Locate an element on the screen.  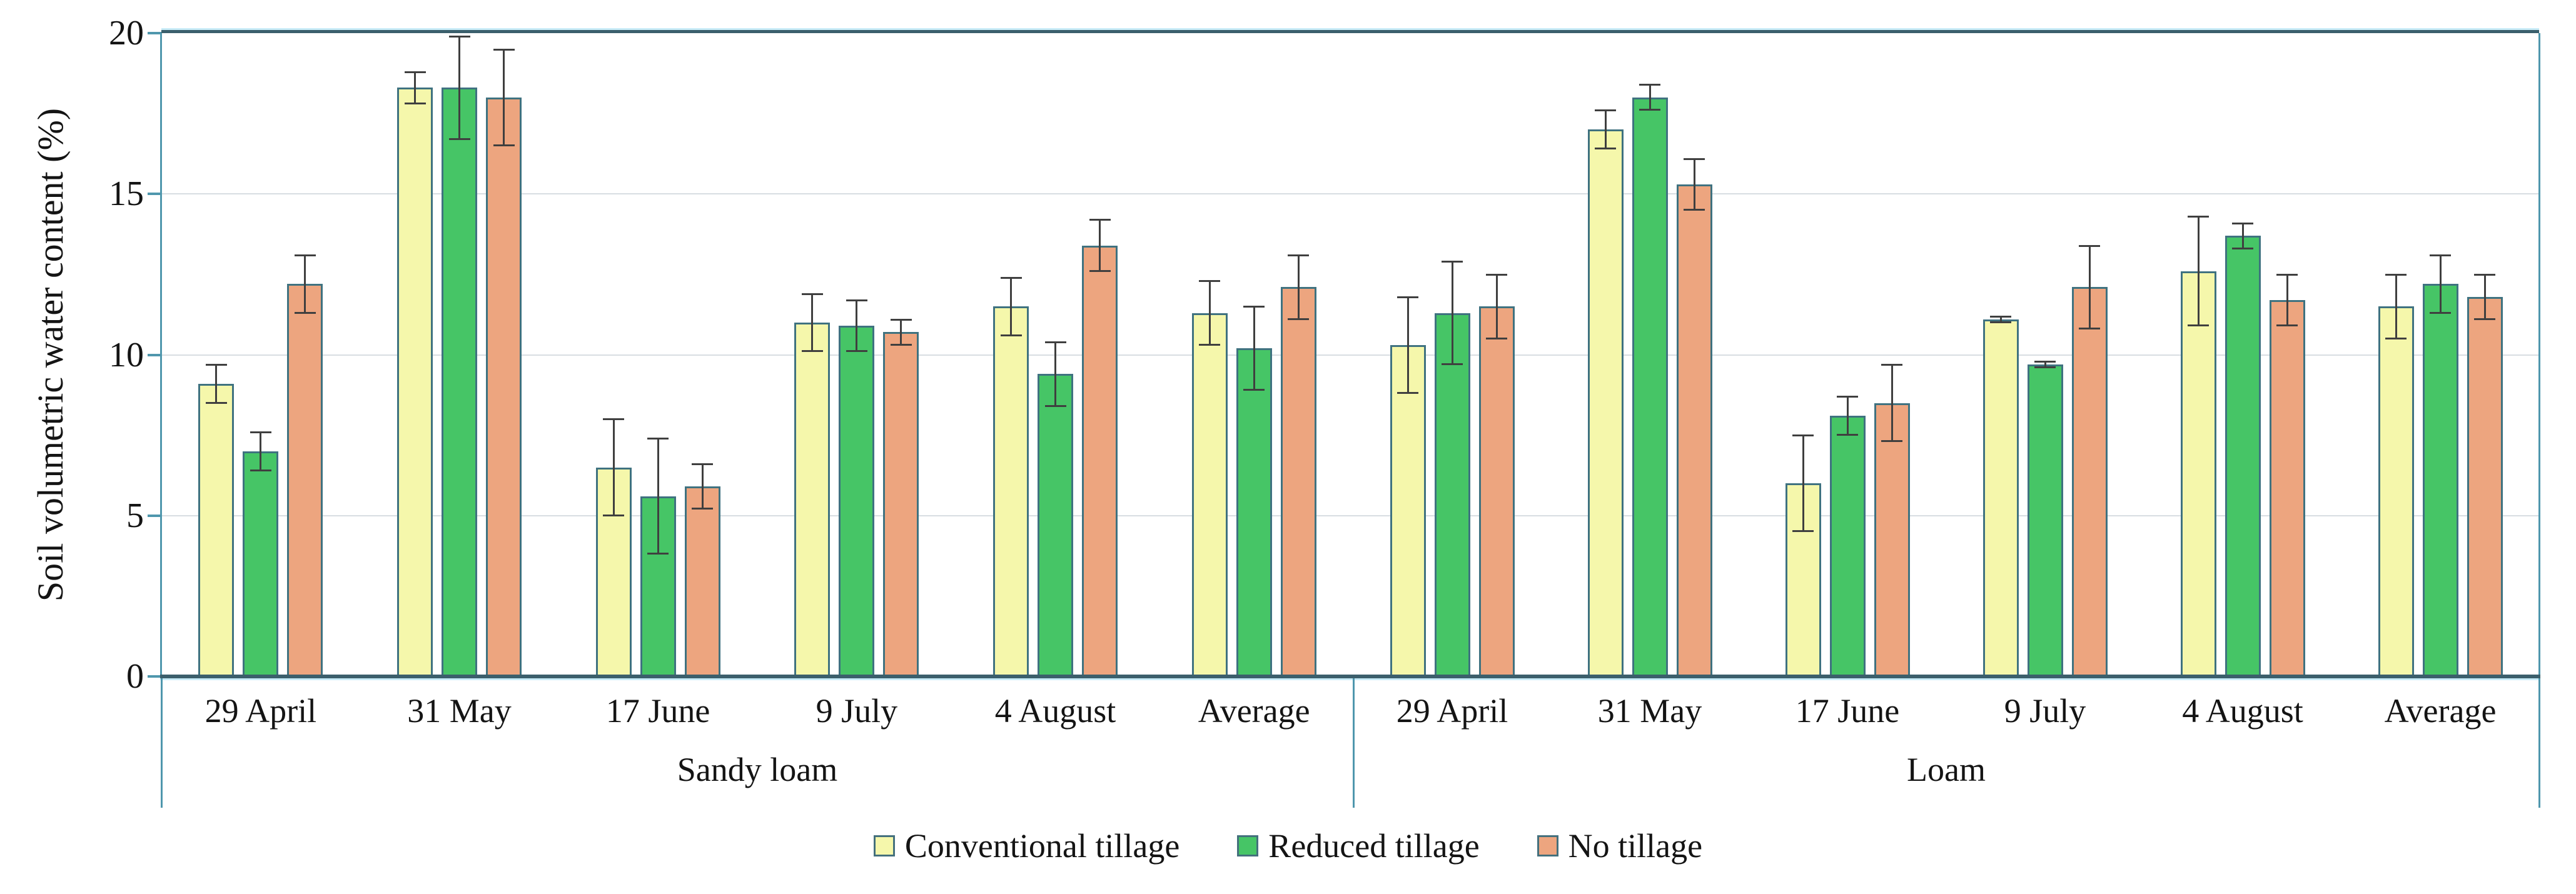
x-tick-label: Average is located at coordinates (2441, 711).